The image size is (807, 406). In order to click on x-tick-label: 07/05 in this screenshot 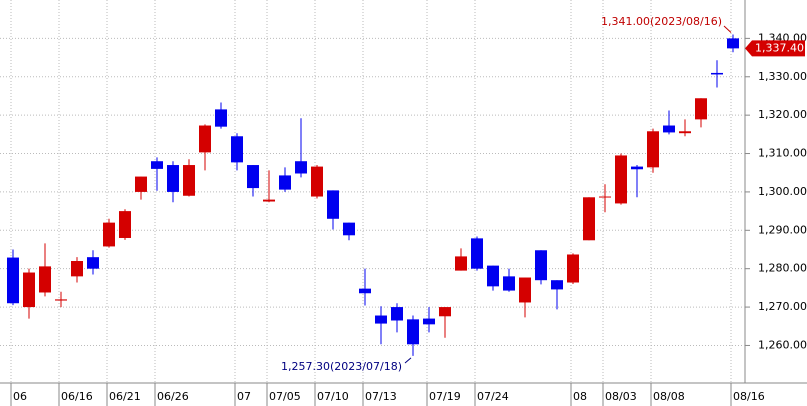, I will do `click(285, 396)`.